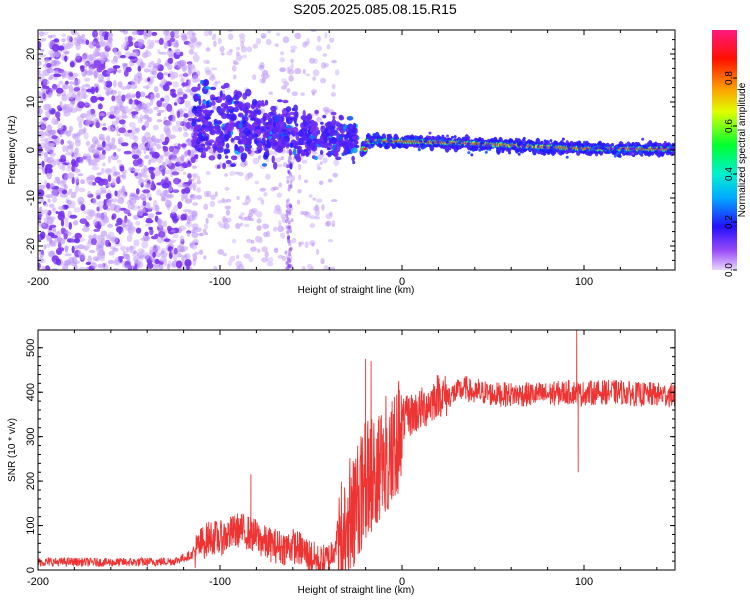  Describe the element at coordinates (724, 150) in the screenshot. I see `colorbar-gradient` at that location.